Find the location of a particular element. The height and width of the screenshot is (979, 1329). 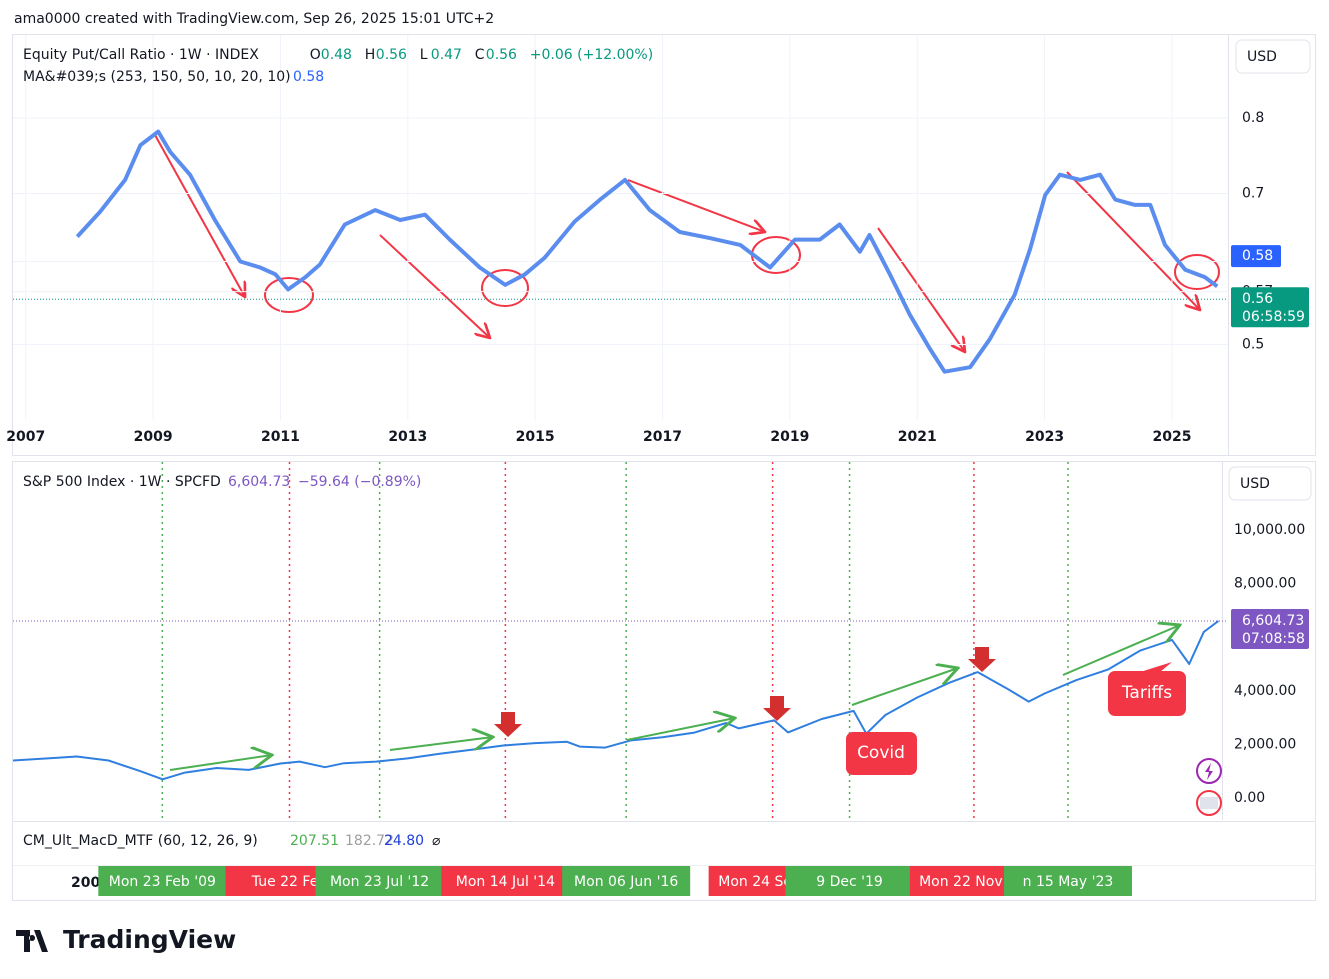

y-tick-label: 8,000.00 is located at coordinates (1265, 584).